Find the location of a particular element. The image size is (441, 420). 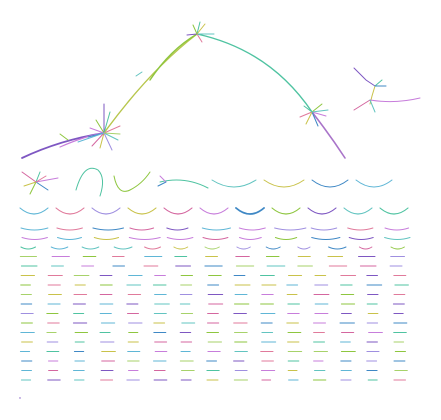

side-tree is located at coordinates (387, 90).